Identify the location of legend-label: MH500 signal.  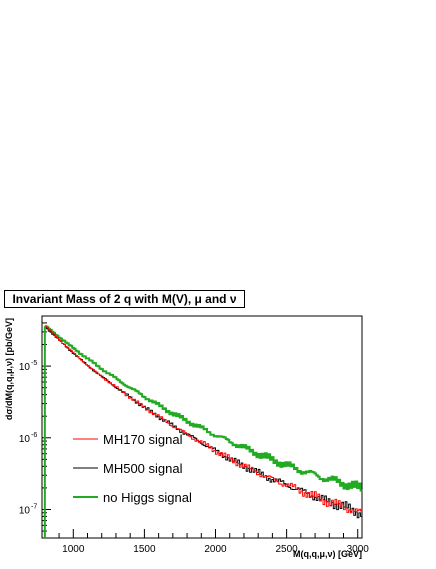
(143, 468).